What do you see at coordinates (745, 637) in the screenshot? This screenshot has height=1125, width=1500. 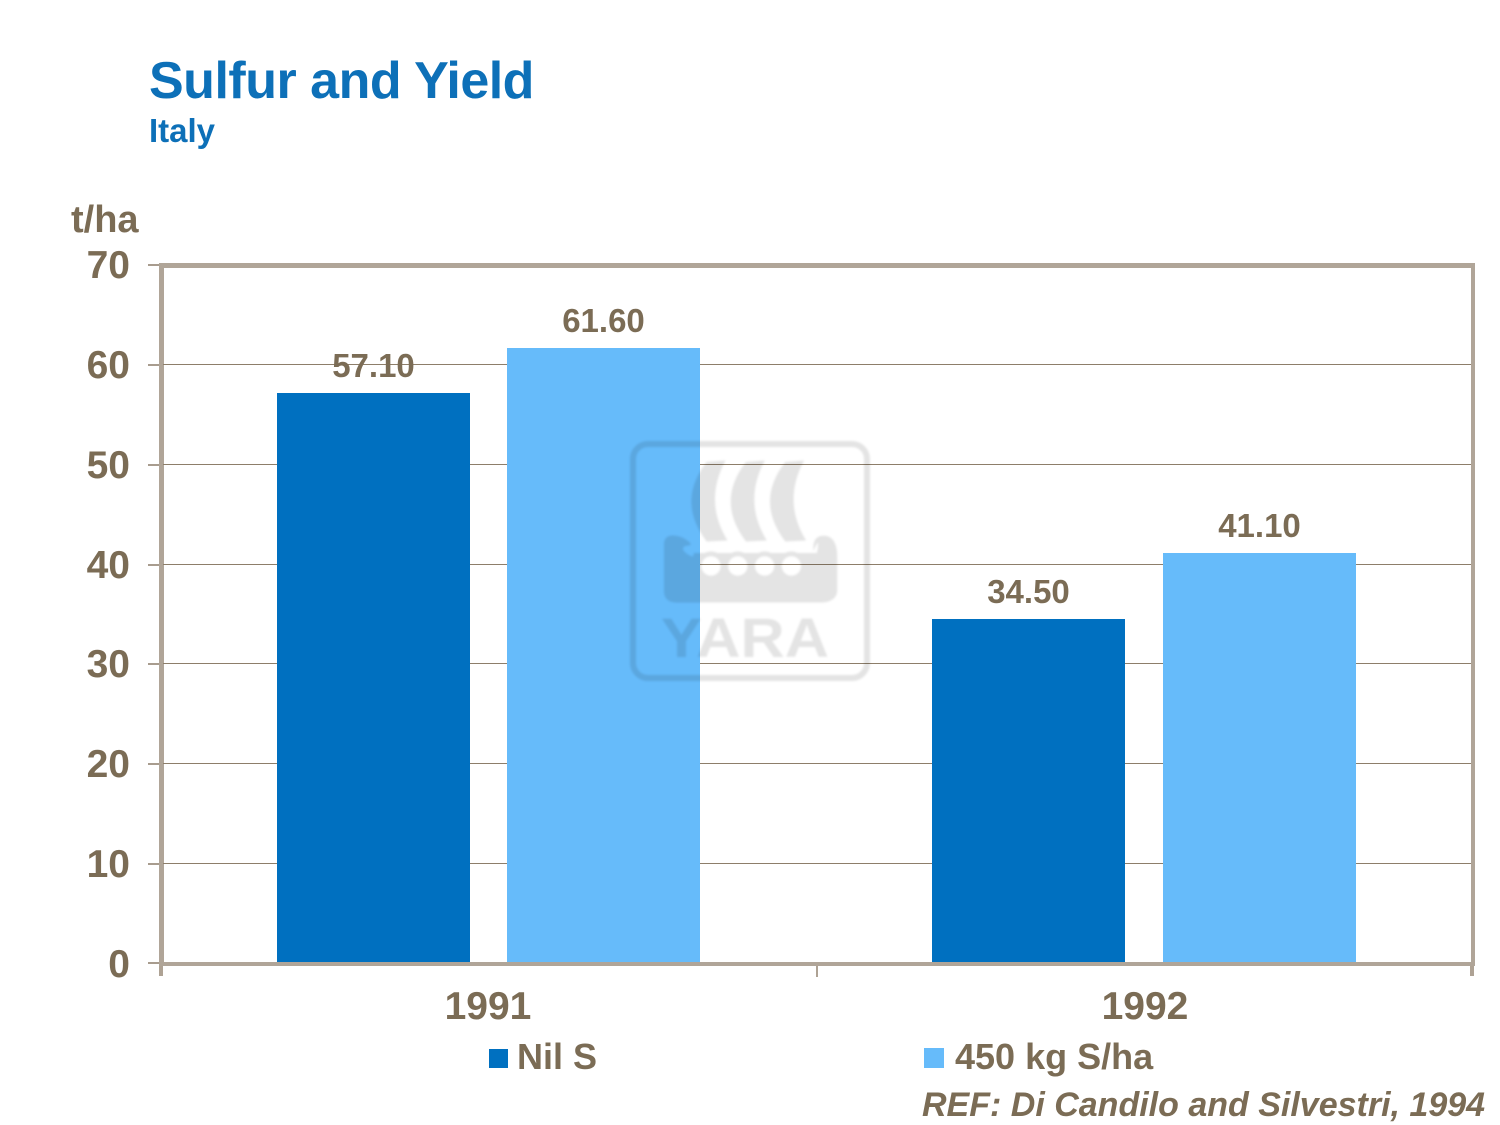 I see `svg-text: YARA` at bounding box center [745, 637].